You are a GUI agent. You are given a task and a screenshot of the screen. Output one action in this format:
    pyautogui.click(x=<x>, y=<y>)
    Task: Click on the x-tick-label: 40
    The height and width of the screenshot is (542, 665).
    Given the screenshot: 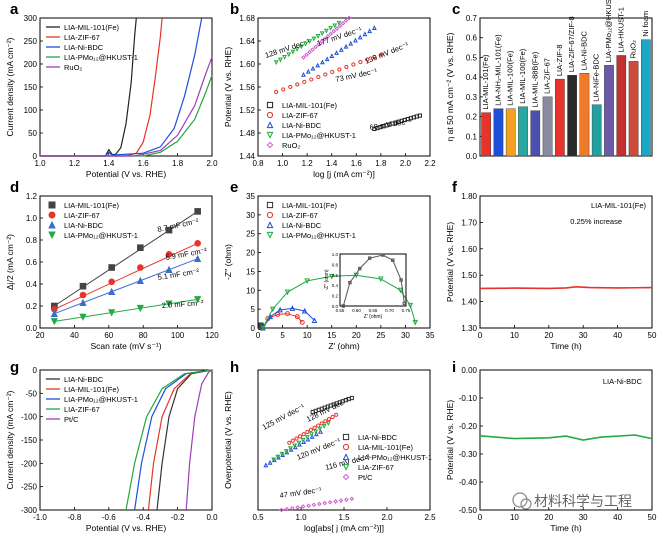 What is the action you would take?
    pyautogui.click(x=617, y=335)
    